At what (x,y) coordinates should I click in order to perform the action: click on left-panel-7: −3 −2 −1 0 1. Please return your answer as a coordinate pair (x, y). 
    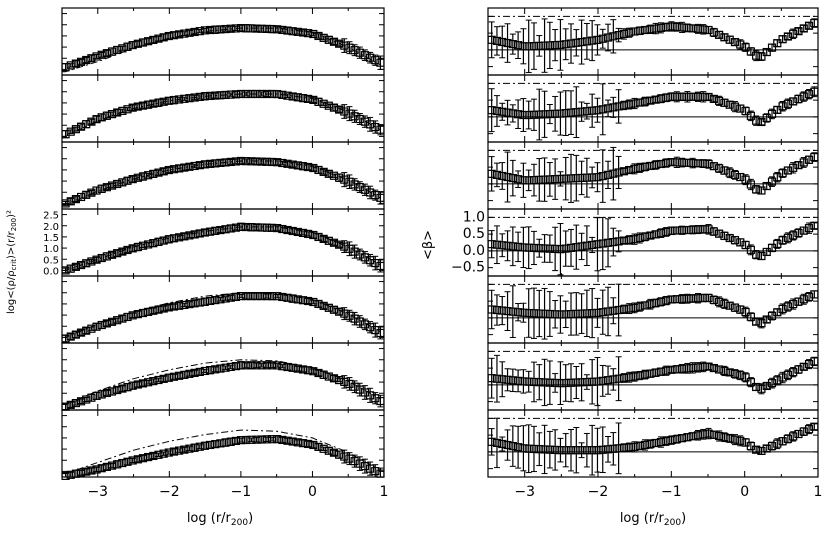
    Looking at the image, I should click on (224, 454).